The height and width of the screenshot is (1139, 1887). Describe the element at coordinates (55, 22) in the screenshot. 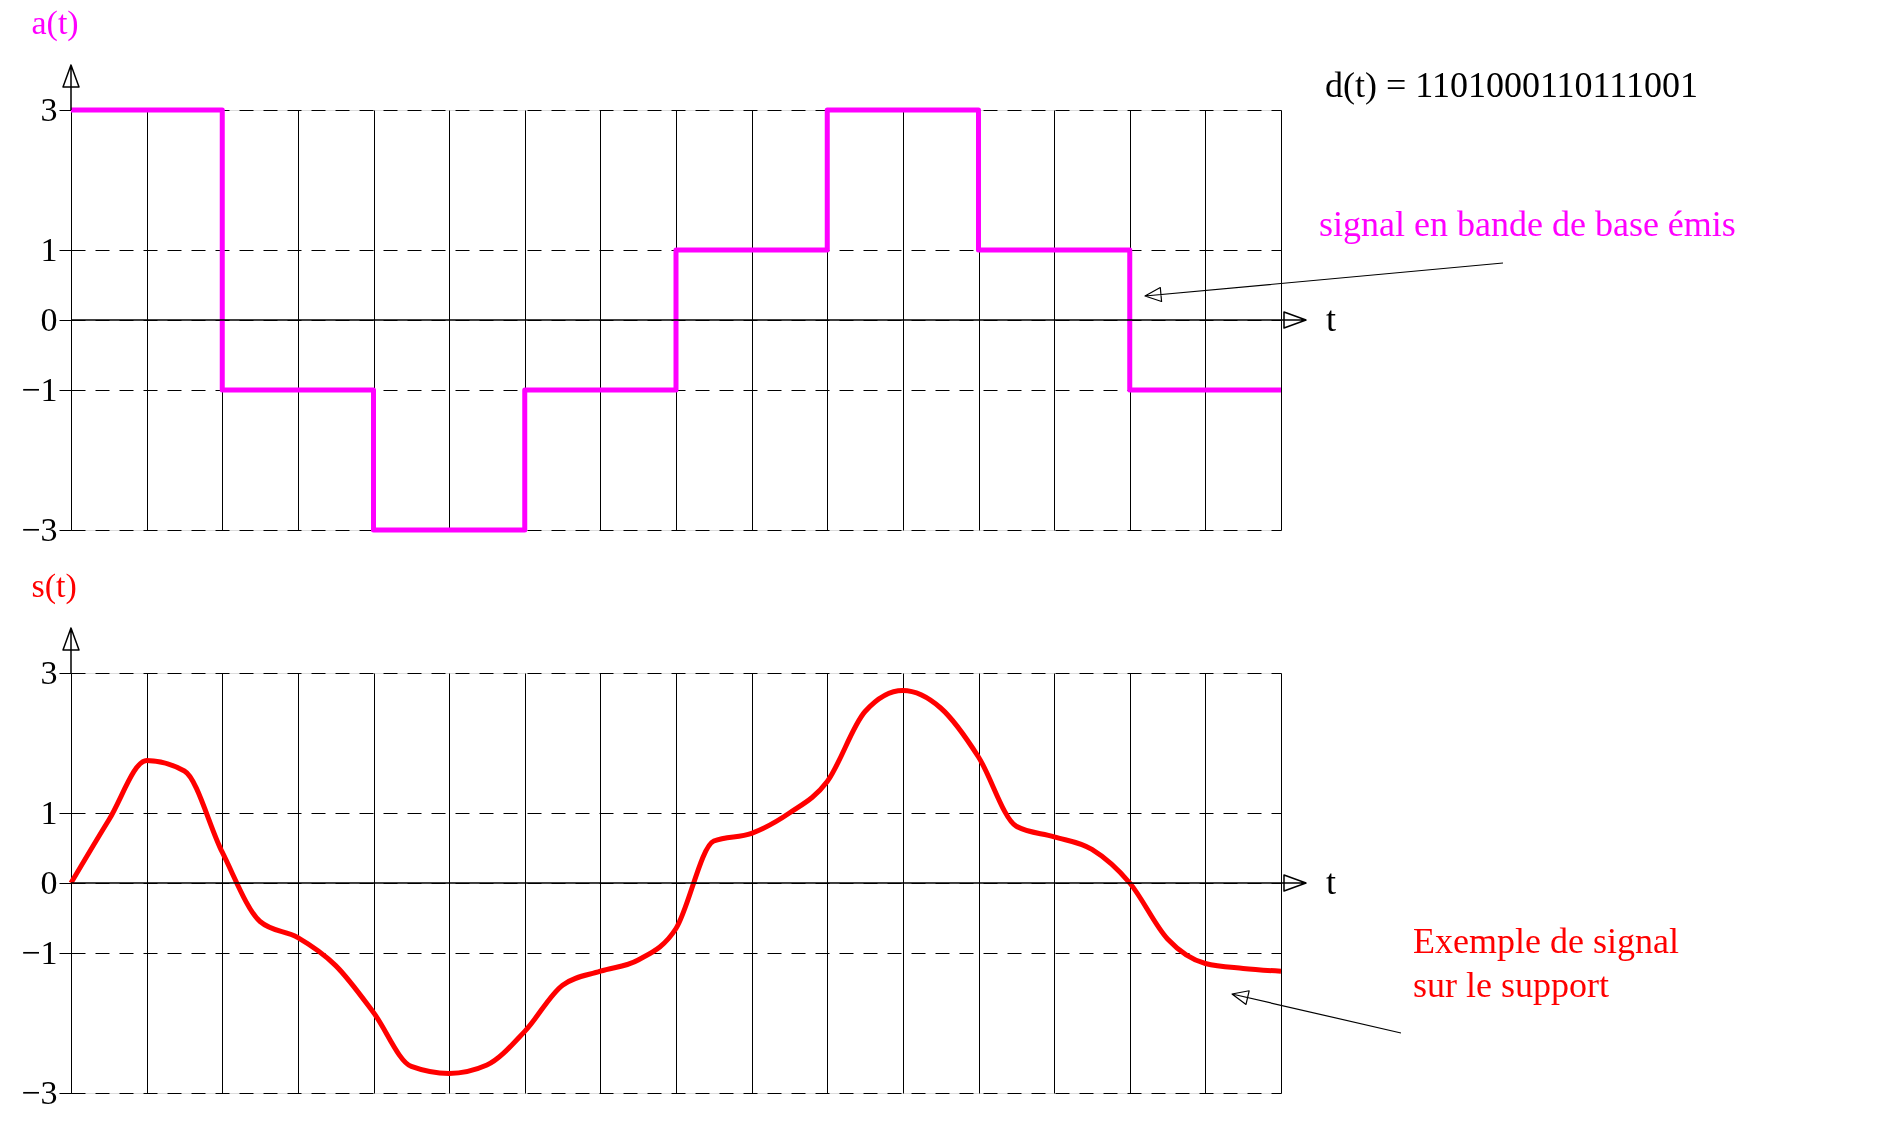

I see `y-axis-title: a(t)` at that location.